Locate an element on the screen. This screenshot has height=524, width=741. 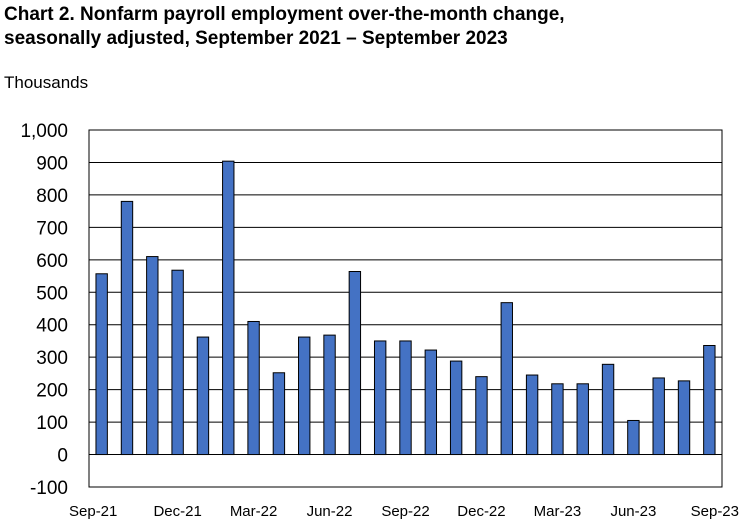
y-tick-label: 100 is located at coordinates (52, 423).